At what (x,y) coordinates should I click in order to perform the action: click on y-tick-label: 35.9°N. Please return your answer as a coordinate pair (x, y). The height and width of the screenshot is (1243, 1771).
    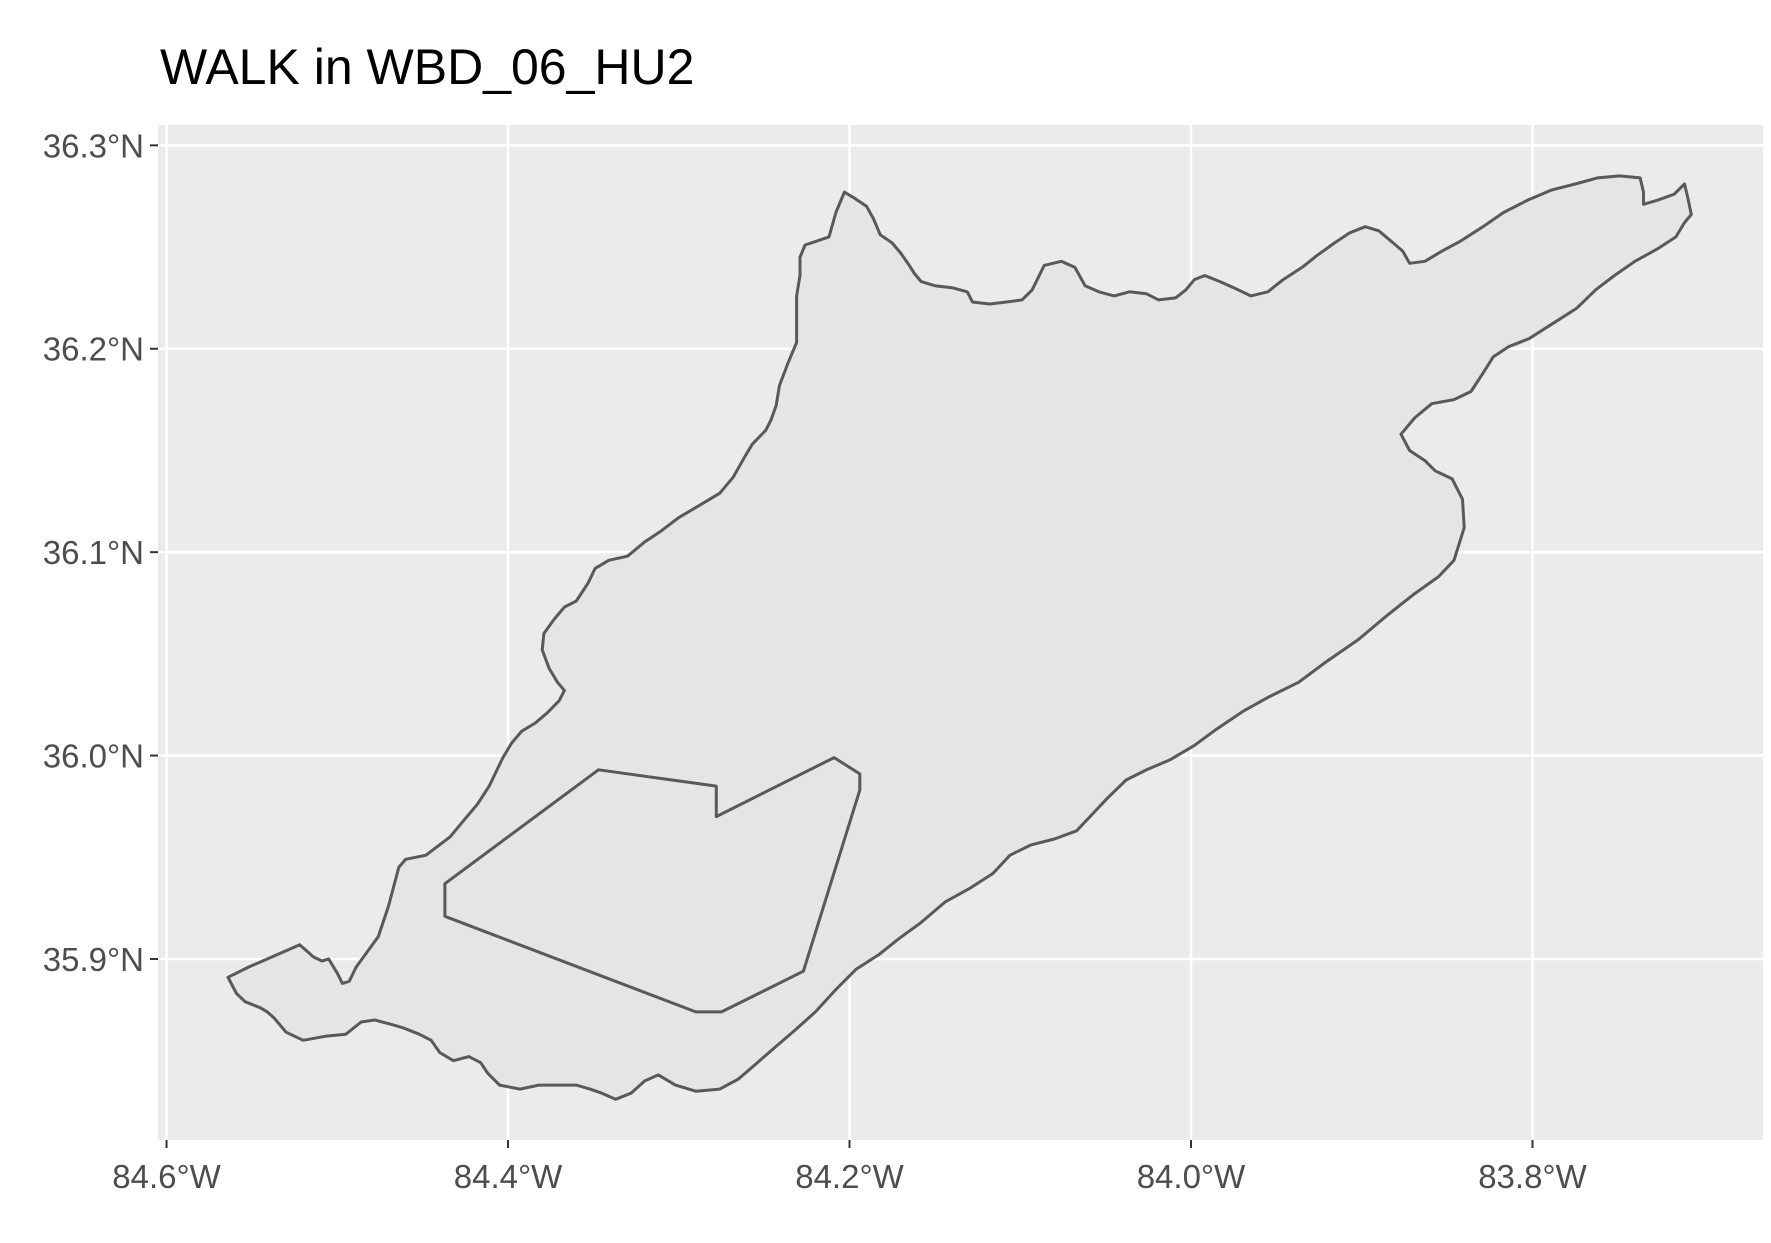
    Looking at the image, I should click on (93, 959).